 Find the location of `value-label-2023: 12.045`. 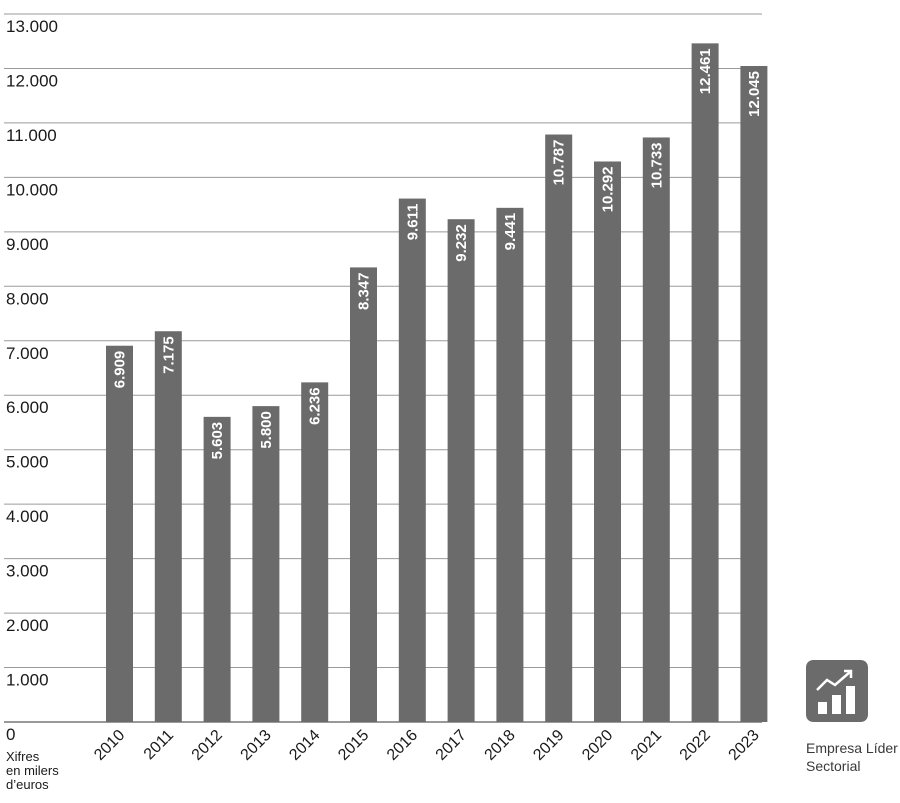

value-label-2023: 12.045 is located at coordinates (754, 94).